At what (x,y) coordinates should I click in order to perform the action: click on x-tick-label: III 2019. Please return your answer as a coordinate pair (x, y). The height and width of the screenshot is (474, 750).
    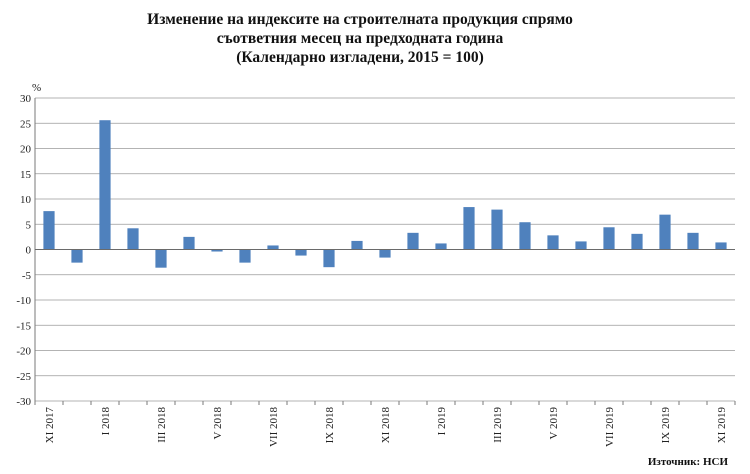
    Looking at the image, I should click on (498, 425).